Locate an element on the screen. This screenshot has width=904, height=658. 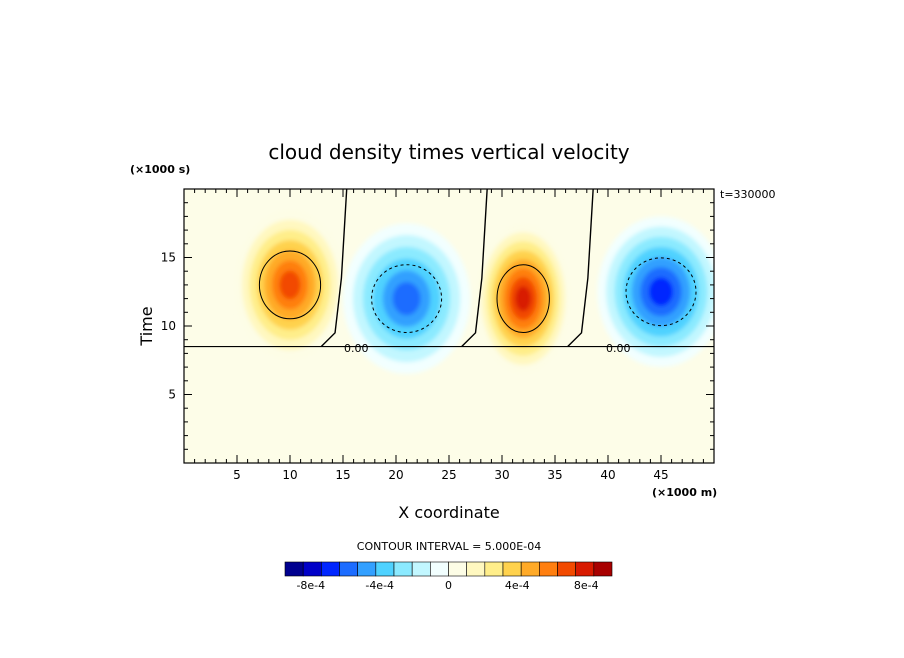
updraft-cell-1-isoline is located at coordinates (290, 285).